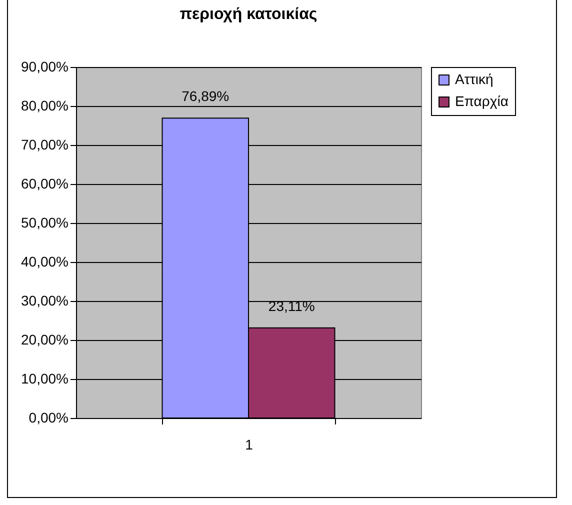 Image resolution: width=572 pixels, height=505 pixels. I want to click on x-tick-label: 1, so click(249, 444).